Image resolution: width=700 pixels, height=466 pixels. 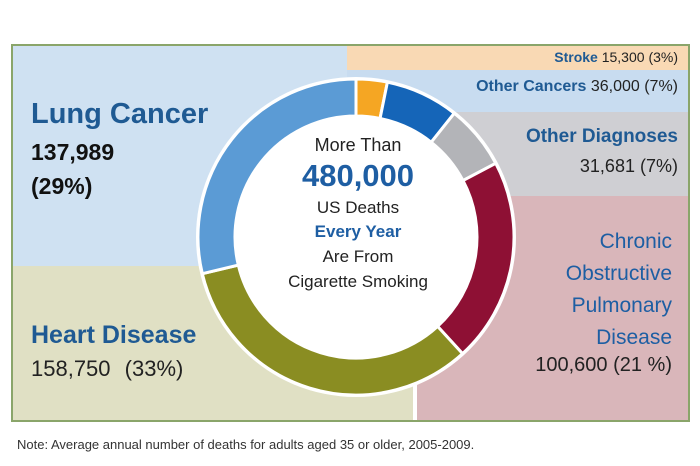 I want to click on copd-label-line: Obstructive, so click(x=618, y=273).